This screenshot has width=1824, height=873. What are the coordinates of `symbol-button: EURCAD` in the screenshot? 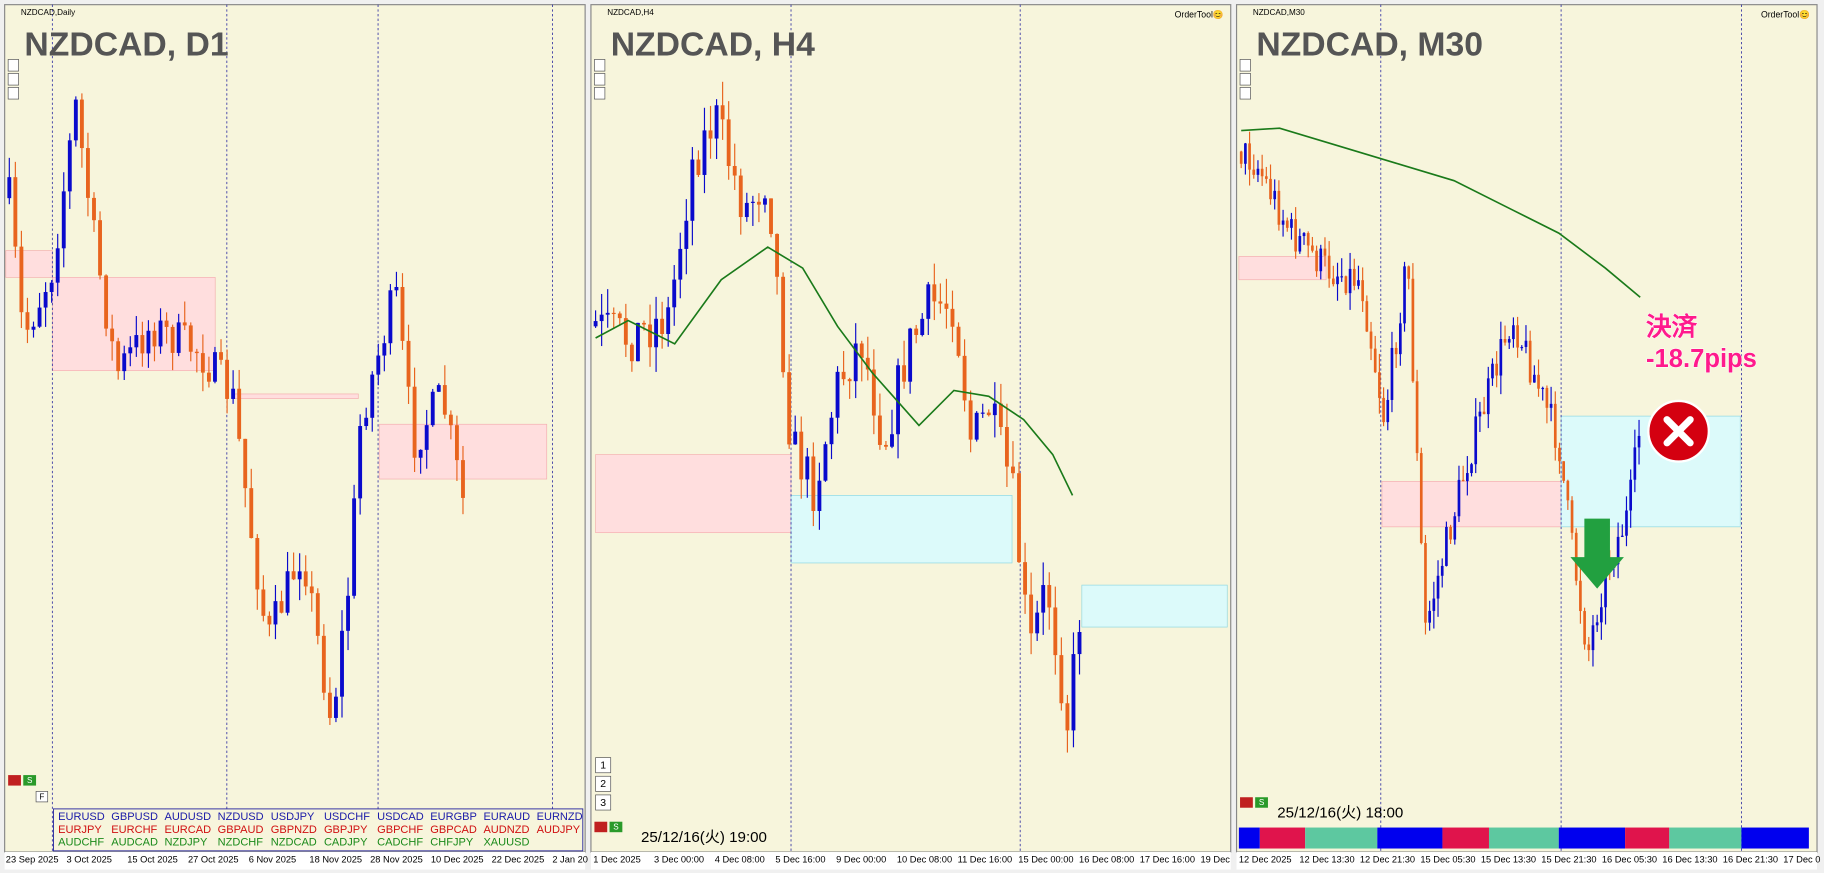 It's located at (187, 830).